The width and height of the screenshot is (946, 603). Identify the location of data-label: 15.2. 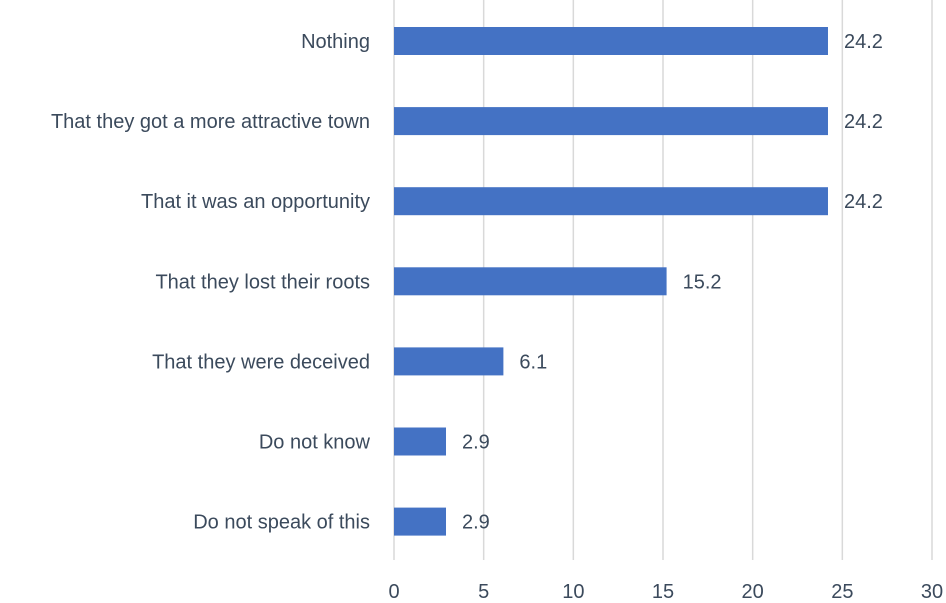
(702, 282).